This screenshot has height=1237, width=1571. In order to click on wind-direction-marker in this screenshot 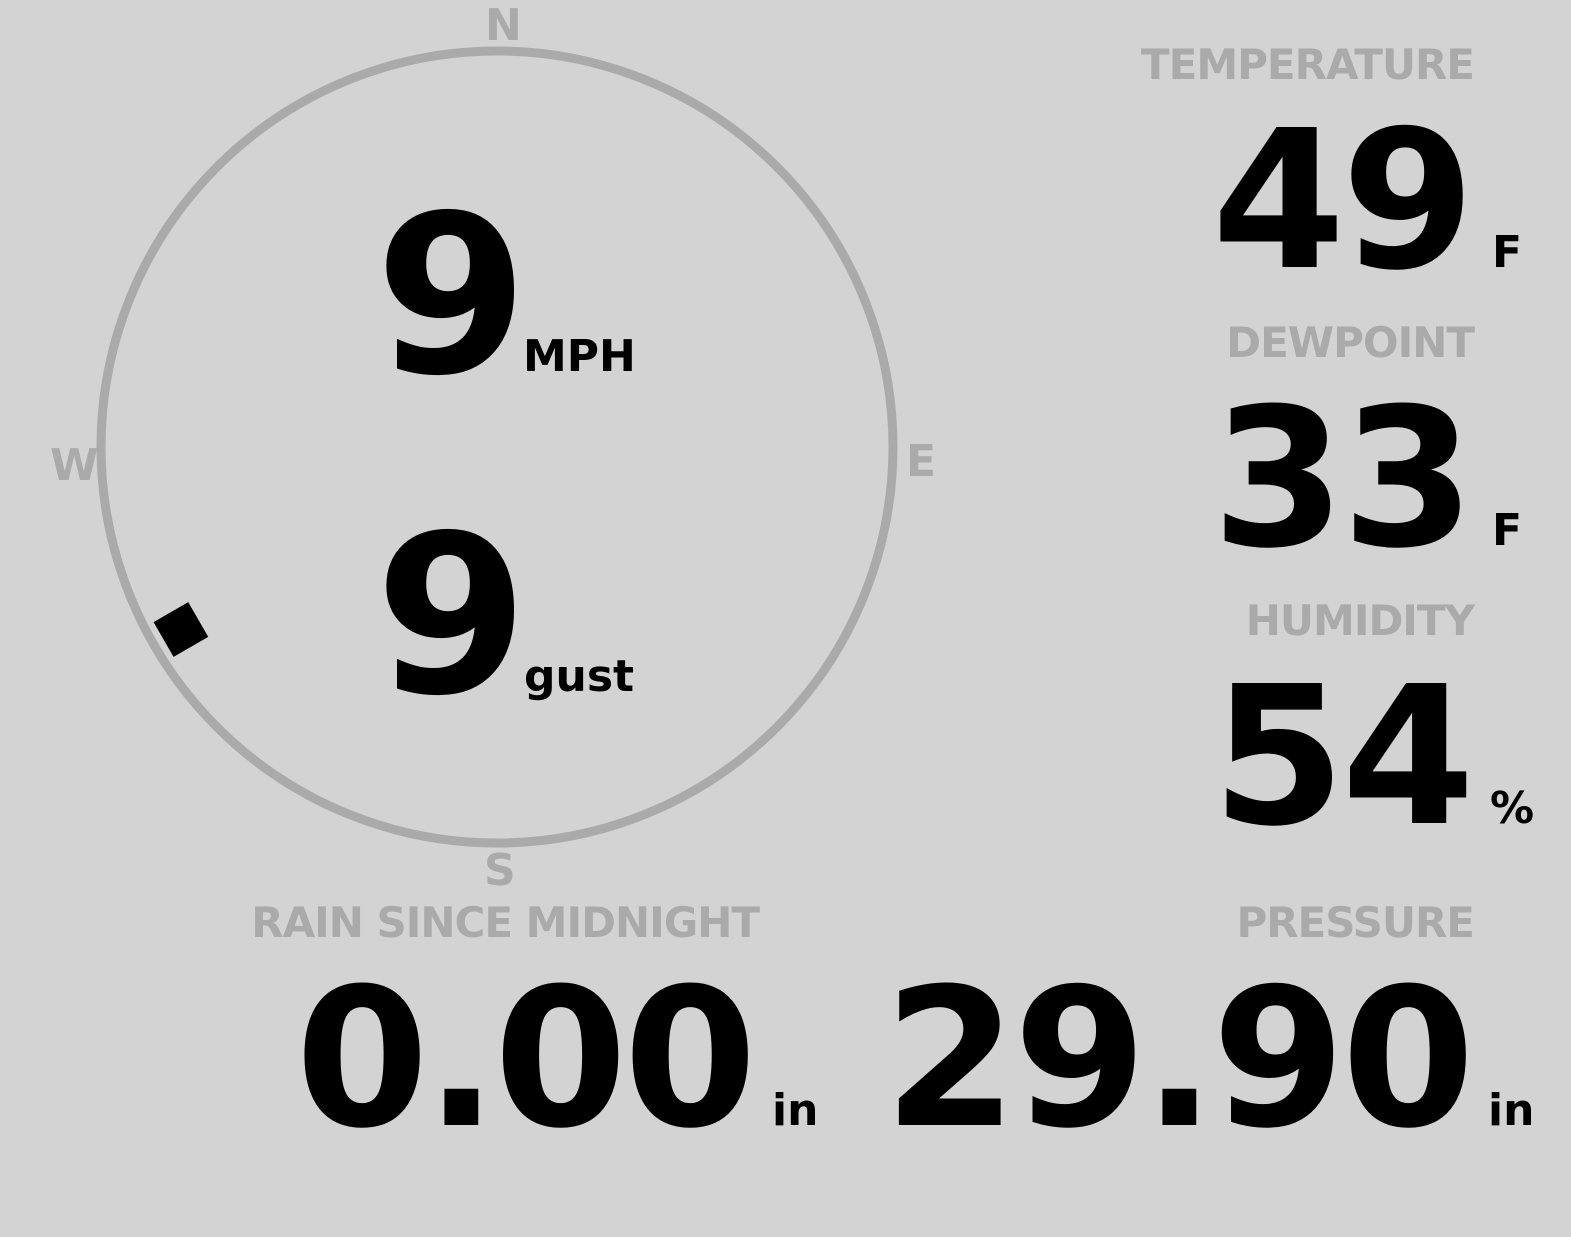, I will do `click(181, 629)`.